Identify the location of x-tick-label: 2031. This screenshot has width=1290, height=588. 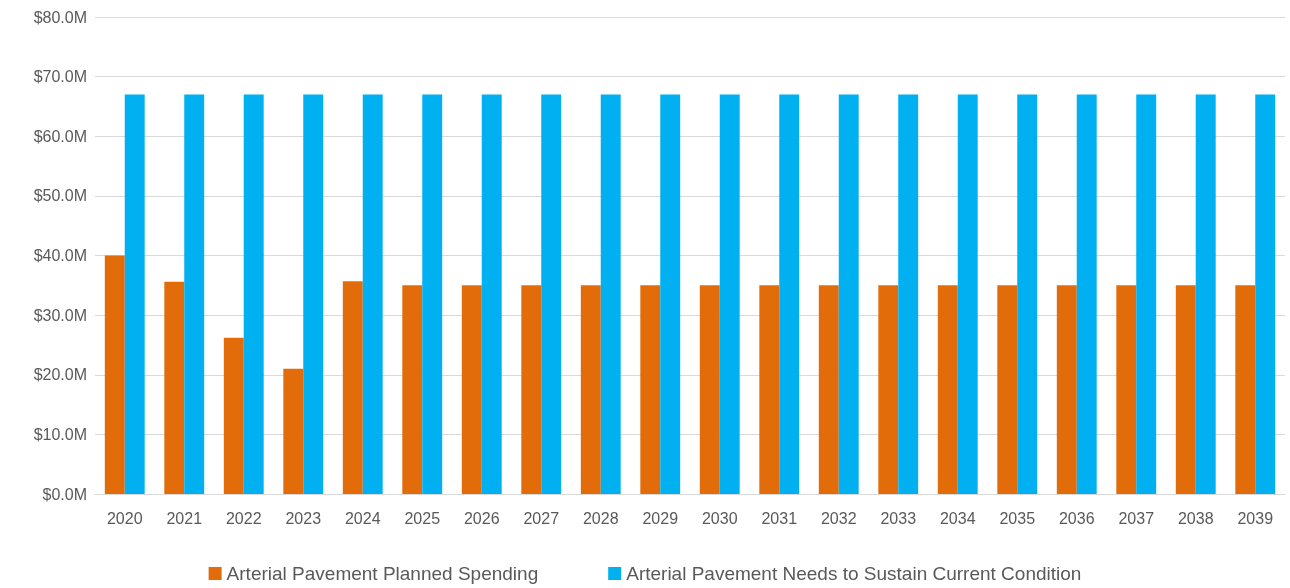
(779, 518).